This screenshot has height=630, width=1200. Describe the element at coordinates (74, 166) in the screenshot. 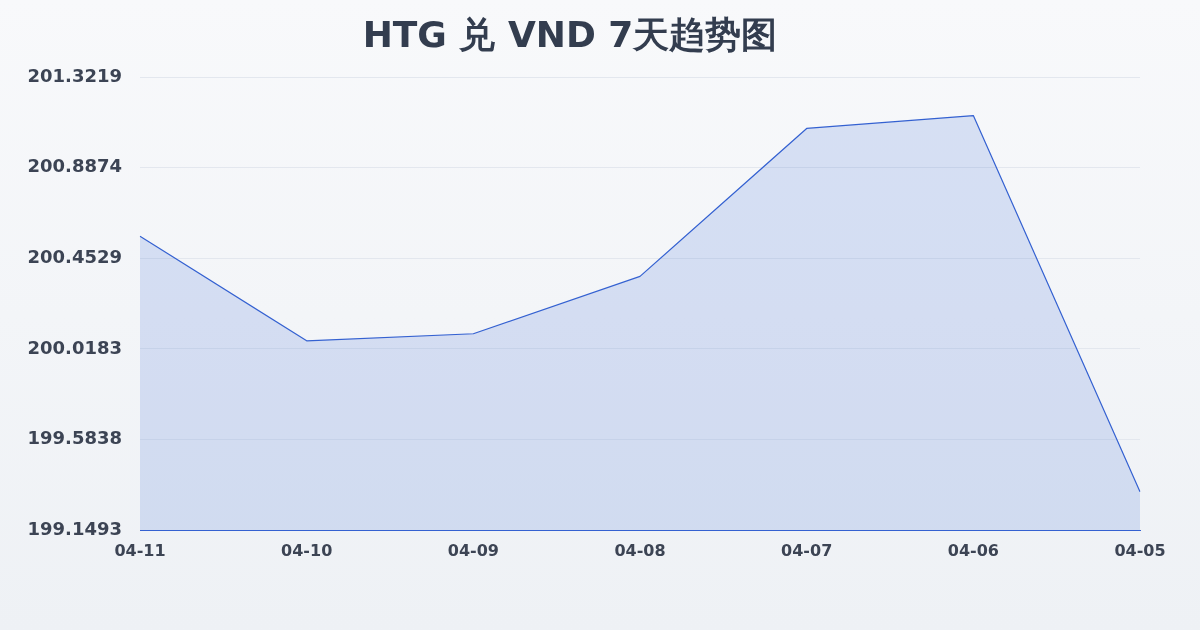

I see `y-tick-label: 200.8874` at that location.